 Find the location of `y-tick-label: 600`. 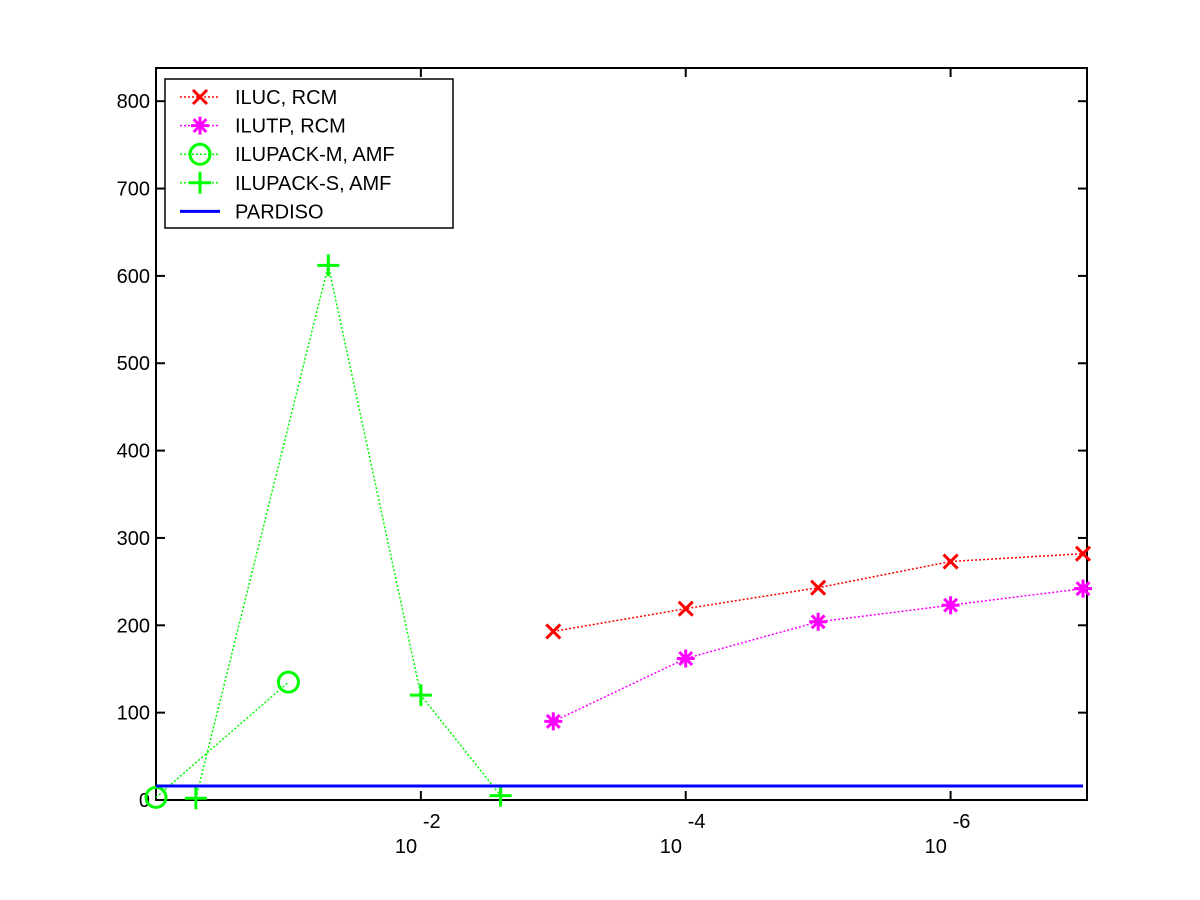

y-tick-label: 600 is located at coordinates (133, 277).